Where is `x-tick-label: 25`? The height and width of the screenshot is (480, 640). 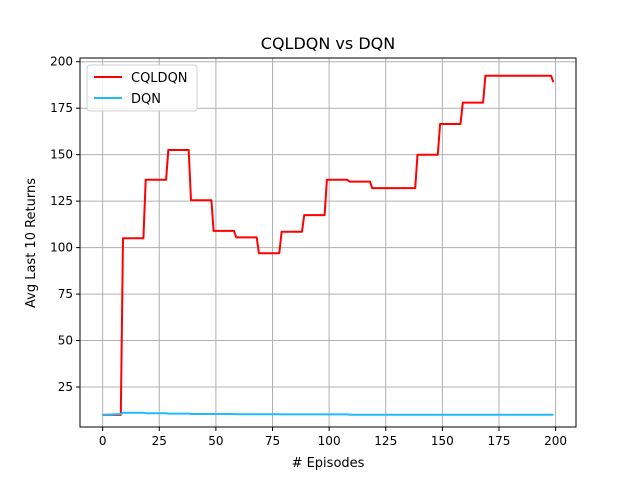
x-tick-label: 25 is located at coordinates (159, 441).